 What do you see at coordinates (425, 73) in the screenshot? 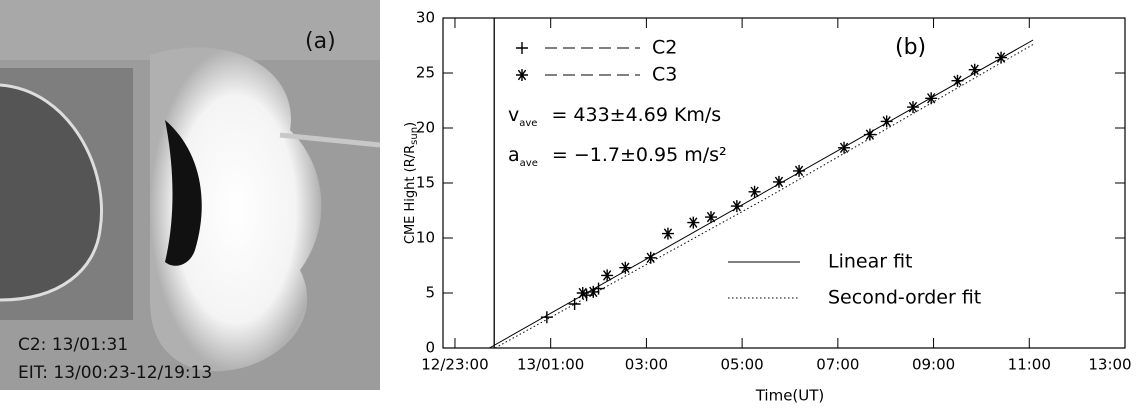
I see `y-tick-label: 25` at bounding box center [425, 73].